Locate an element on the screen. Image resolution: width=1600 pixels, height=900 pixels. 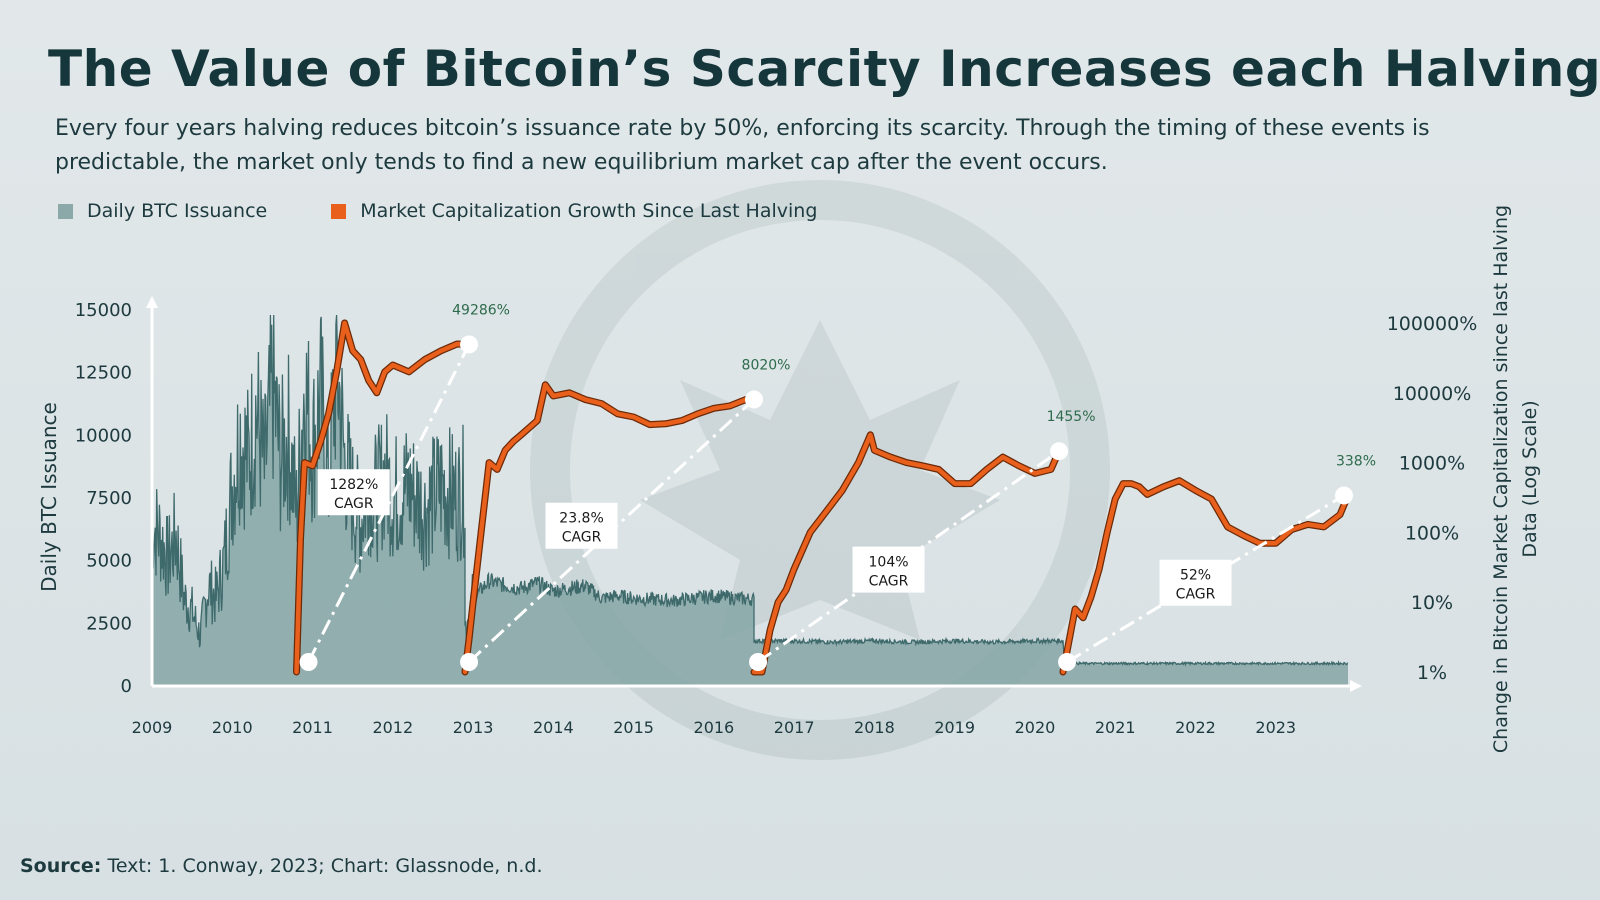
x-tick-label: 2013 is located at coordinates (473, 727).